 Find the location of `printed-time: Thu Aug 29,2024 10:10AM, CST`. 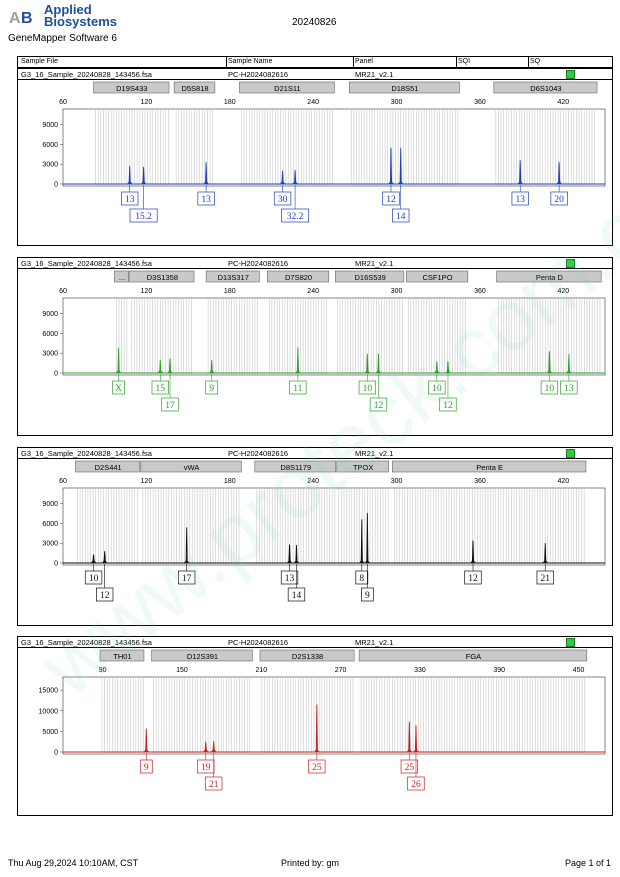

printed-time: Thu Aug 29,2024 10:10AM, CST is located at coordinates (73, 863).